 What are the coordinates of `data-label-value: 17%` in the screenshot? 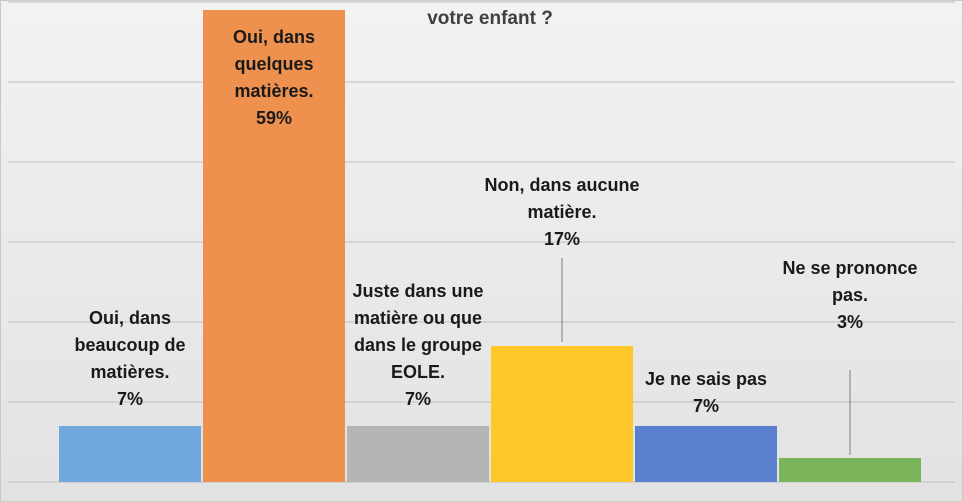 It's located at (562, 239).